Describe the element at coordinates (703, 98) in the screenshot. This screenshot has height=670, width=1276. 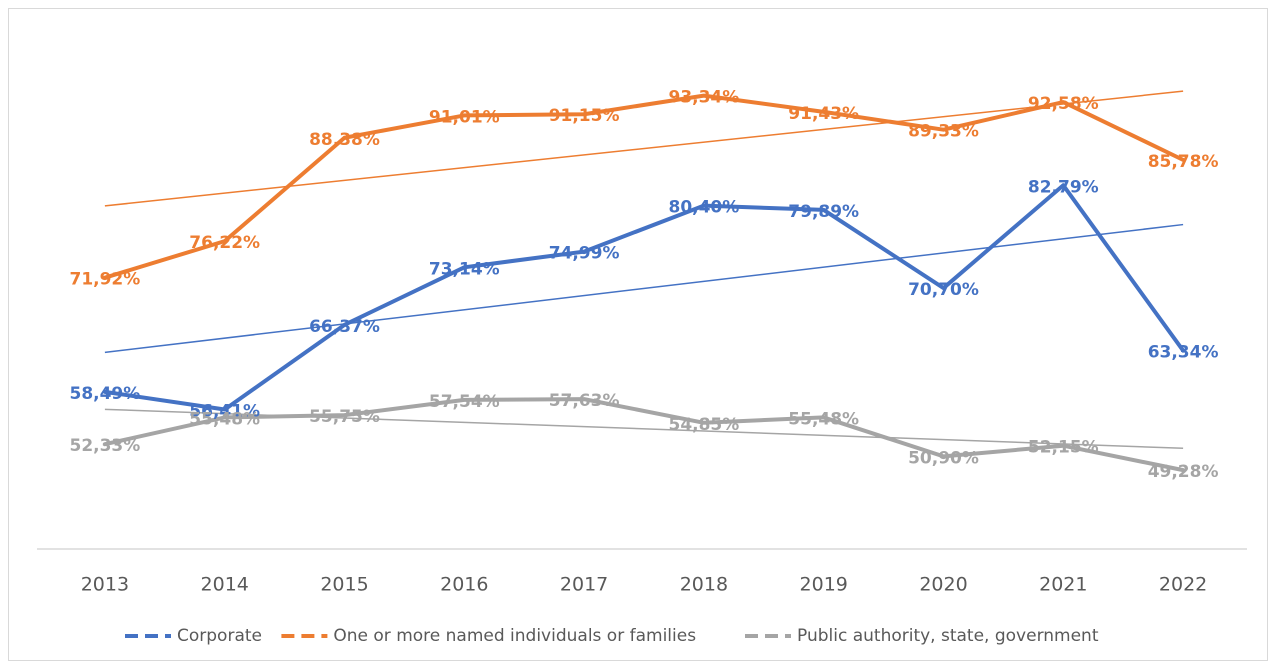
I see `data-label: 93,34%` at that location.